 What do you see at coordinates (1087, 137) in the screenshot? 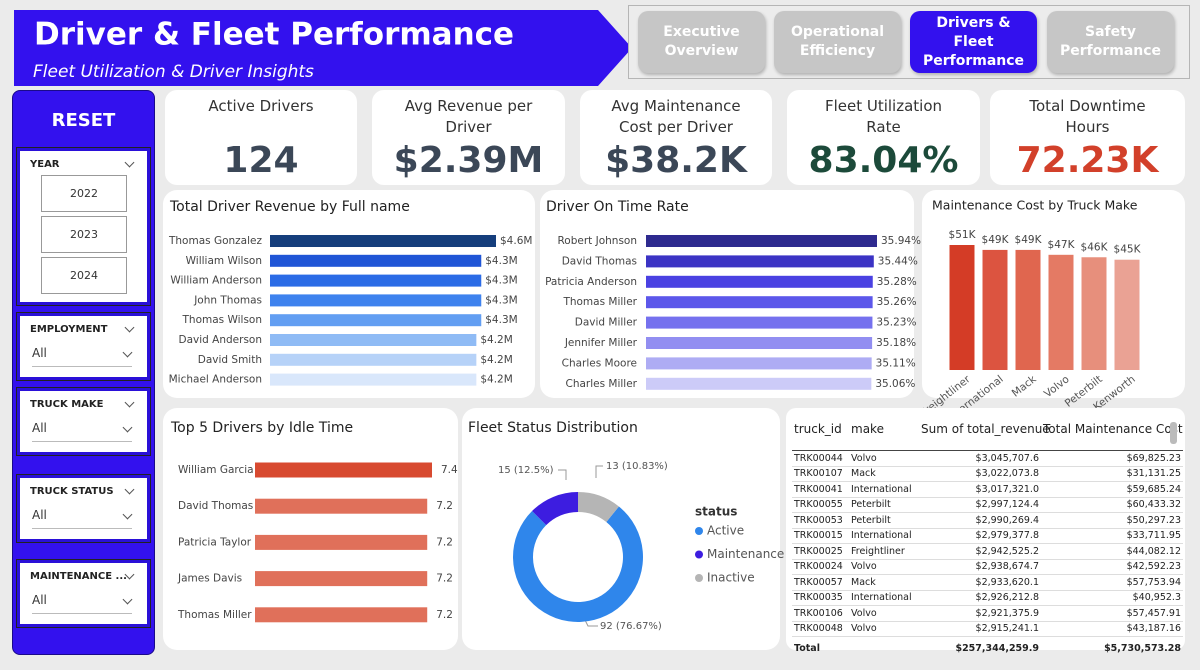
I see `kpi-card: Total Downtime Hours 72.23K` at bounding box center [1087, 137].